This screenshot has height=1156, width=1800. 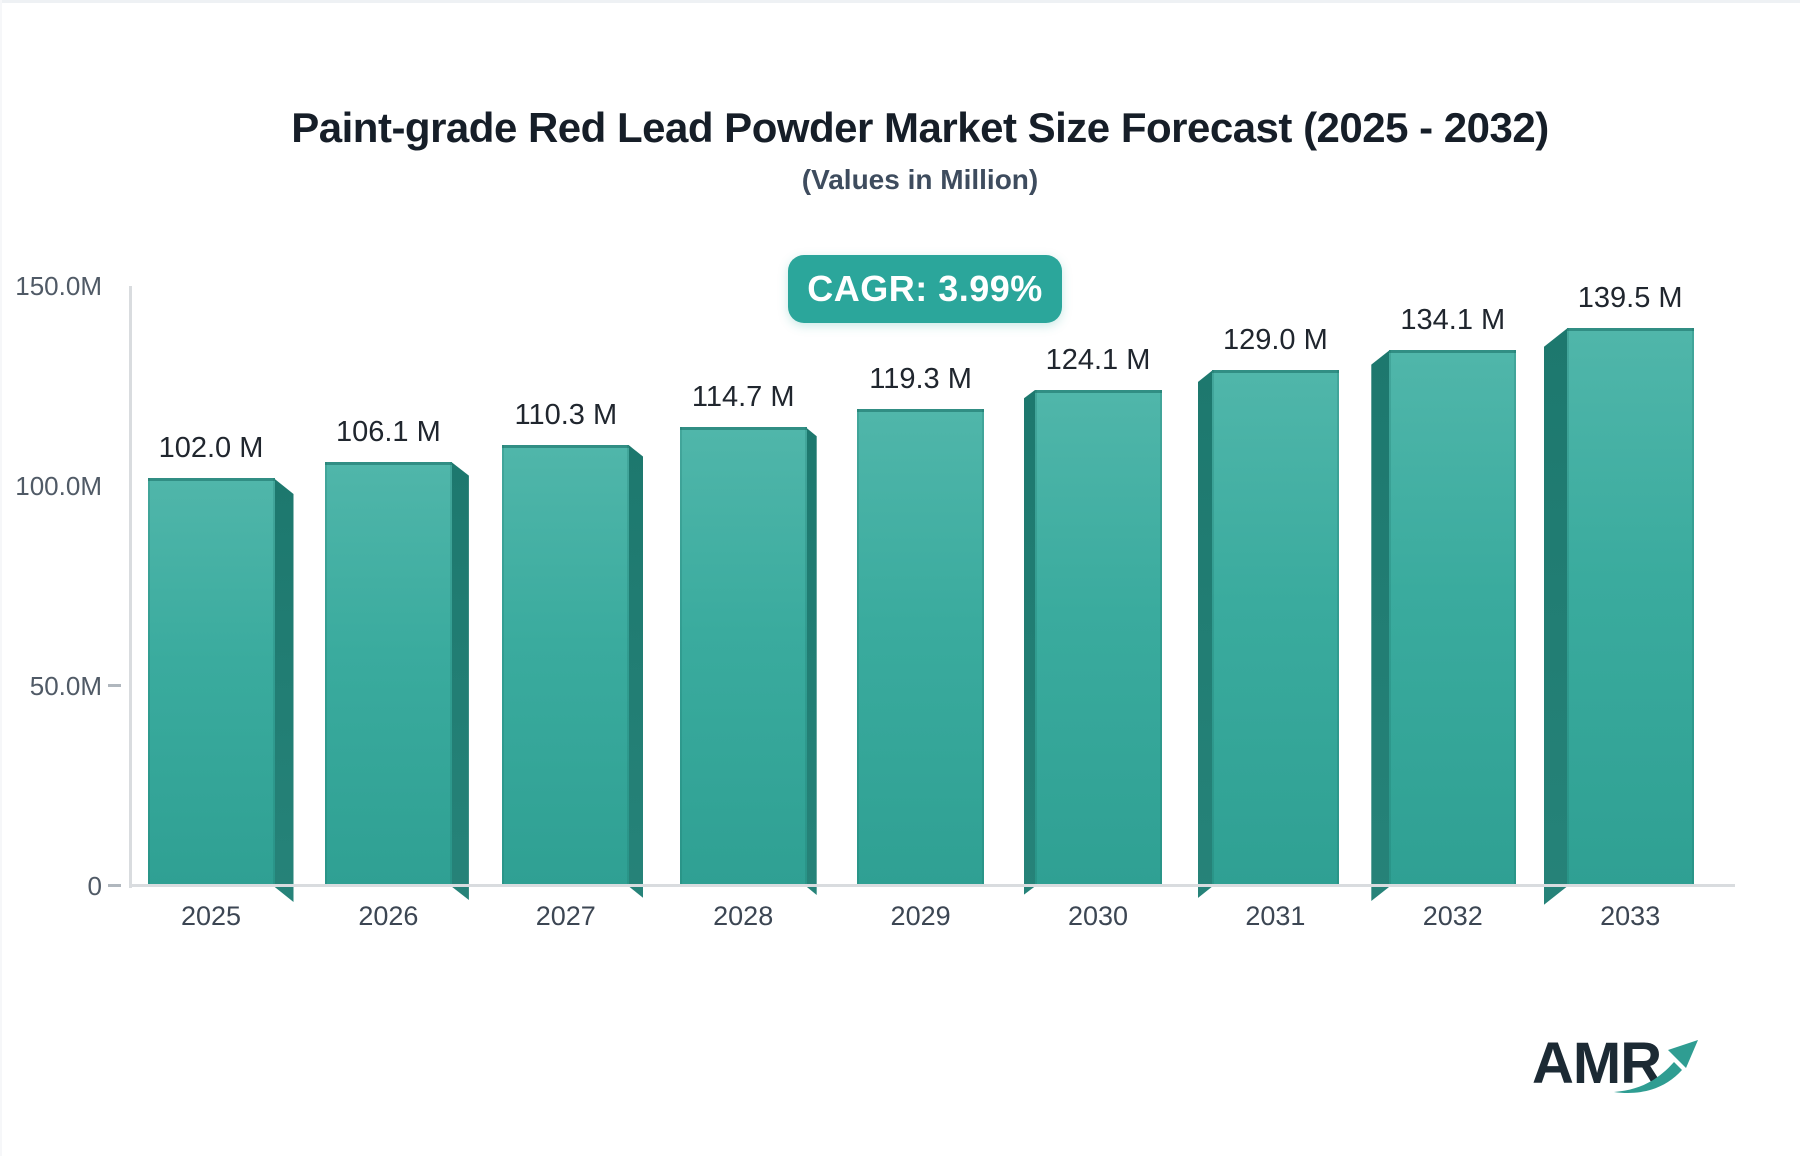 What do you see at coordinates (1380, 625) in the screenshot?
I see `bar-2032-side` at bounding box center [1380, 625].